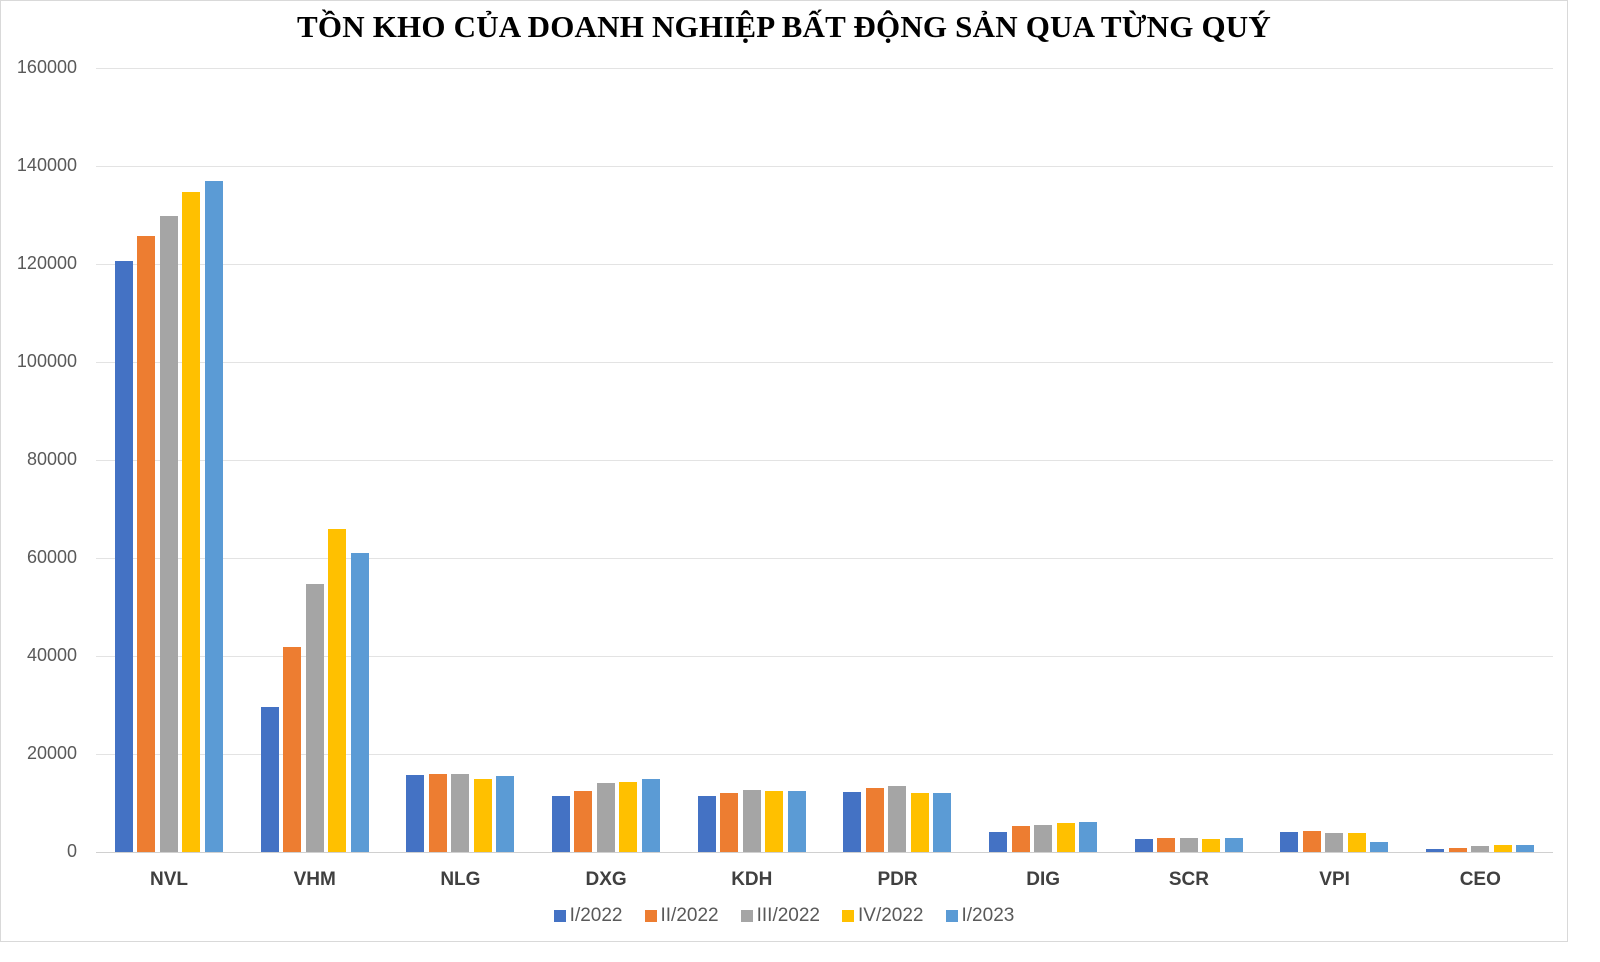 This screenshot has height=962, width=1600. I want to click on y-tick-label: 60000, so click(51, 557).